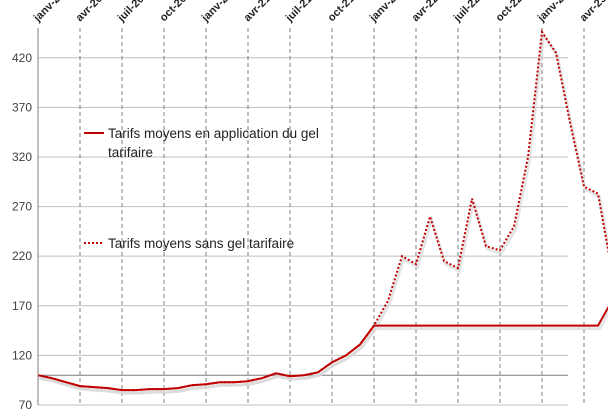 The width and height of the screenshot is (608, 420). Describe the element at coordinates (22, 256) in the screenshot. I see `y-tick-label: 220` at that location.